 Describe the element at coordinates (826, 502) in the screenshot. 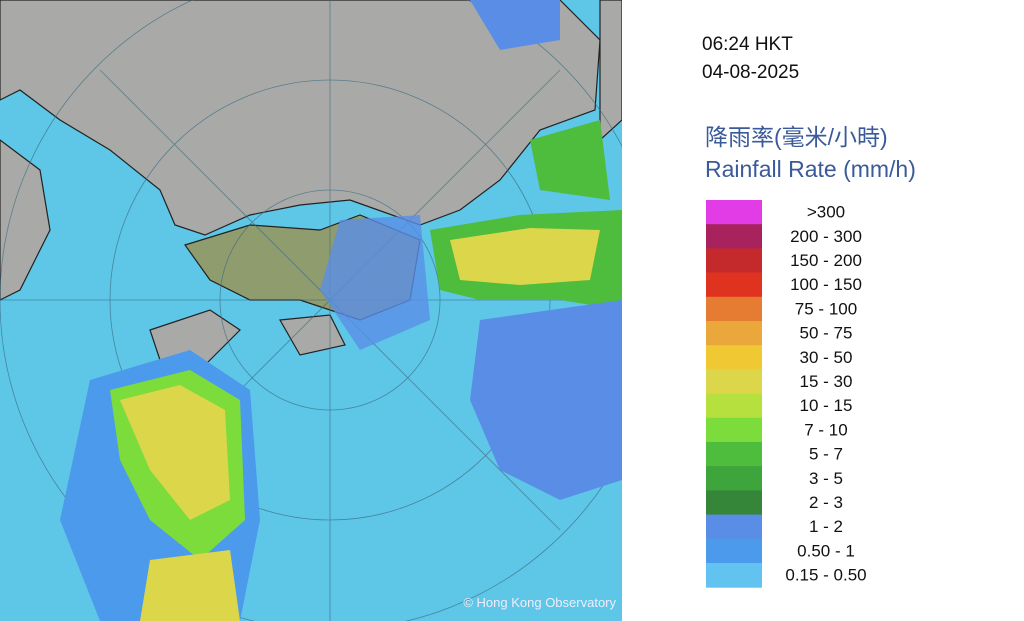

I see `legend-label: 2 - 3` at that location.